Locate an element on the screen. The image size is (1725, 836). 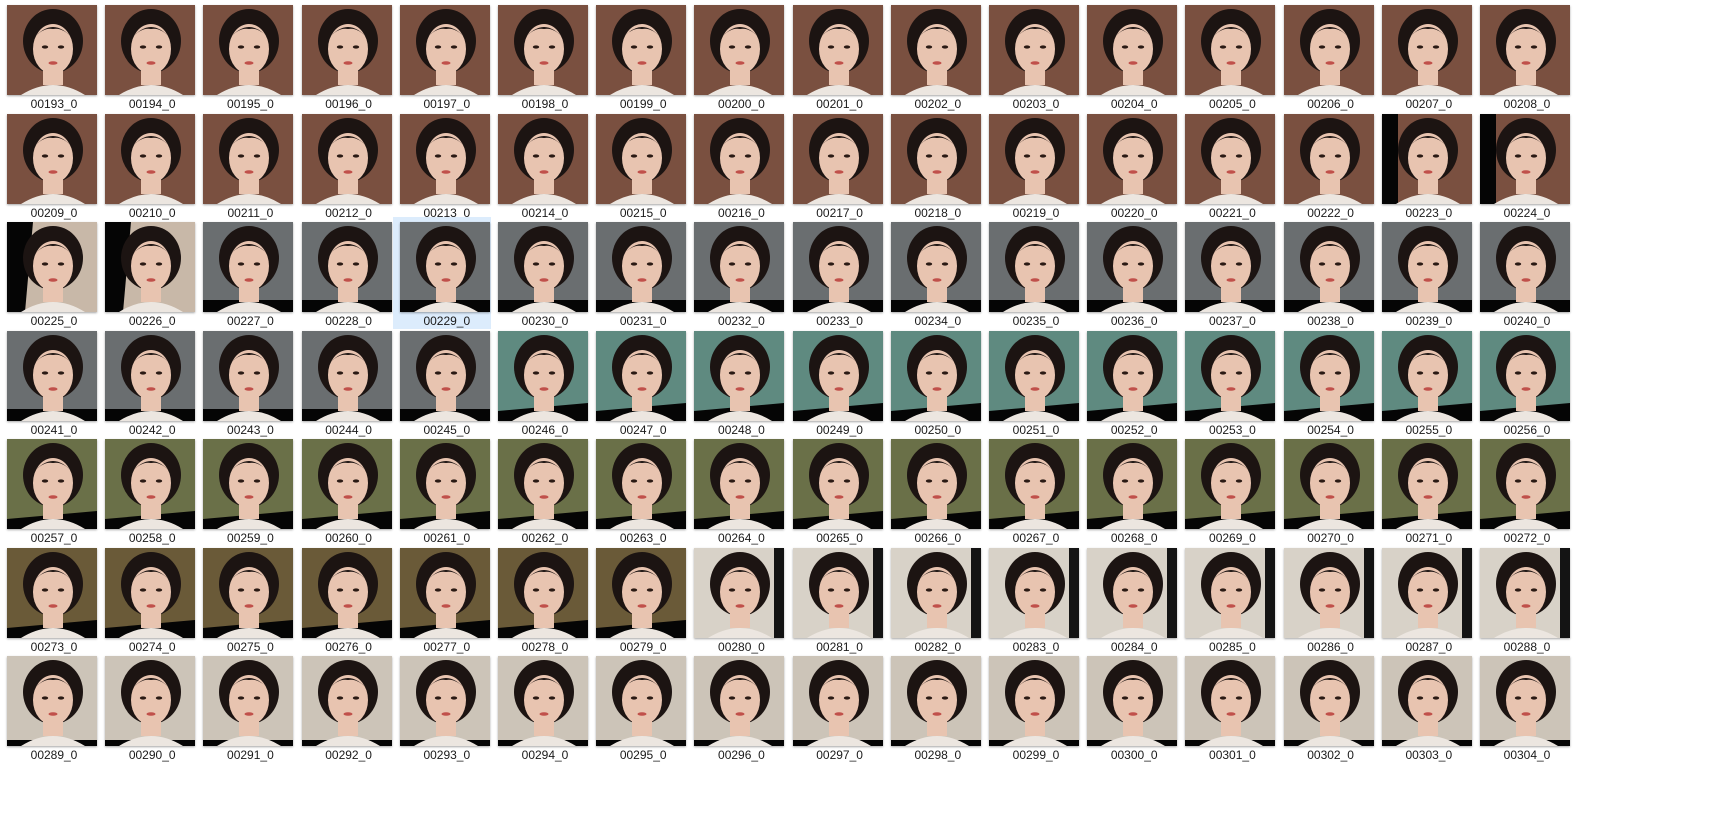
file-thumbnail-item: 00302_0 is located at coordinates (1326, 707).